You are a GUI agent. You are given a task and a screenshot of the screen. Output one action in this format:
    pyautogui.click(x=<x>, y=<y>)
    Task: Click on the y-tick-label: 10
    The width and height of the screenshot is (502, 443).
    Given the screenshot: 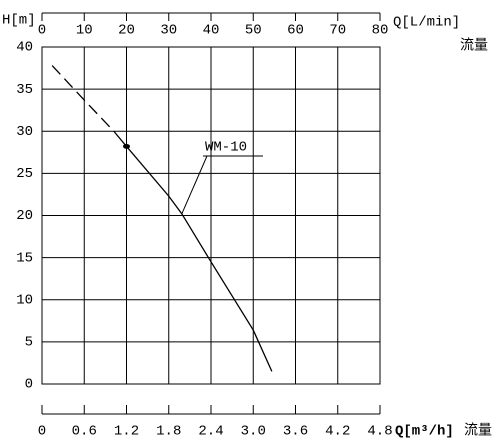 What is the action you would take?
    pyautogui.click(x=24, y=300)
    